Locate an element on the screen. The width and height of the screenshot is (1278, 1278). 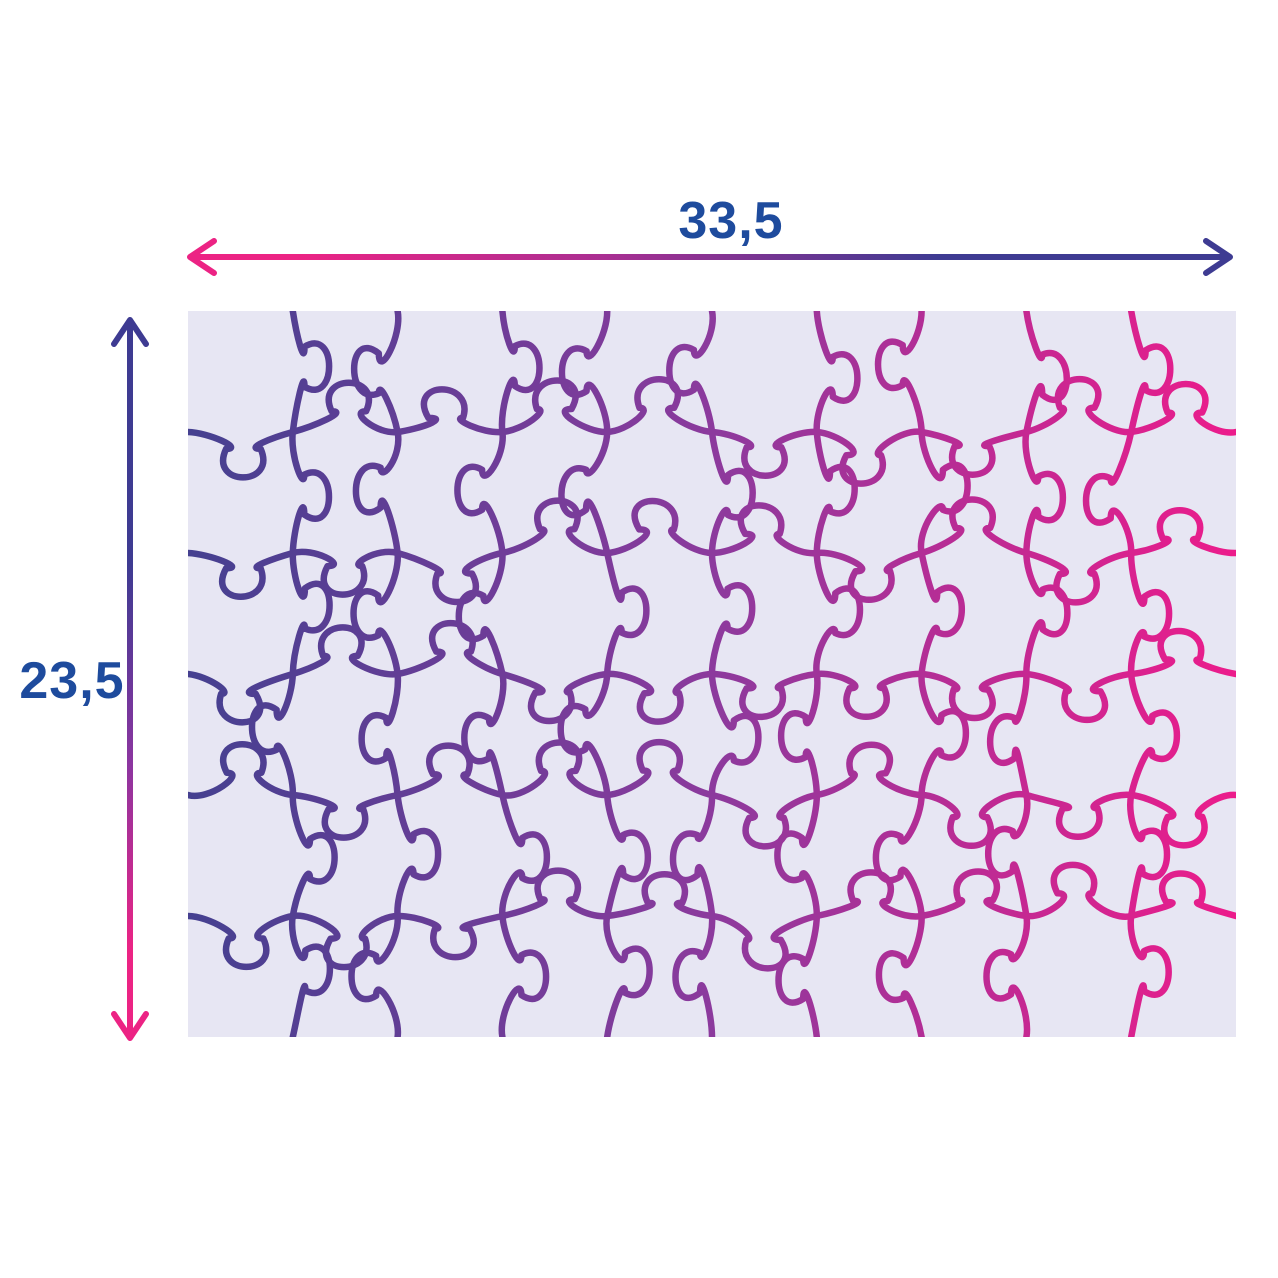
height-arrow-icon is located at coordinates (130, 679).